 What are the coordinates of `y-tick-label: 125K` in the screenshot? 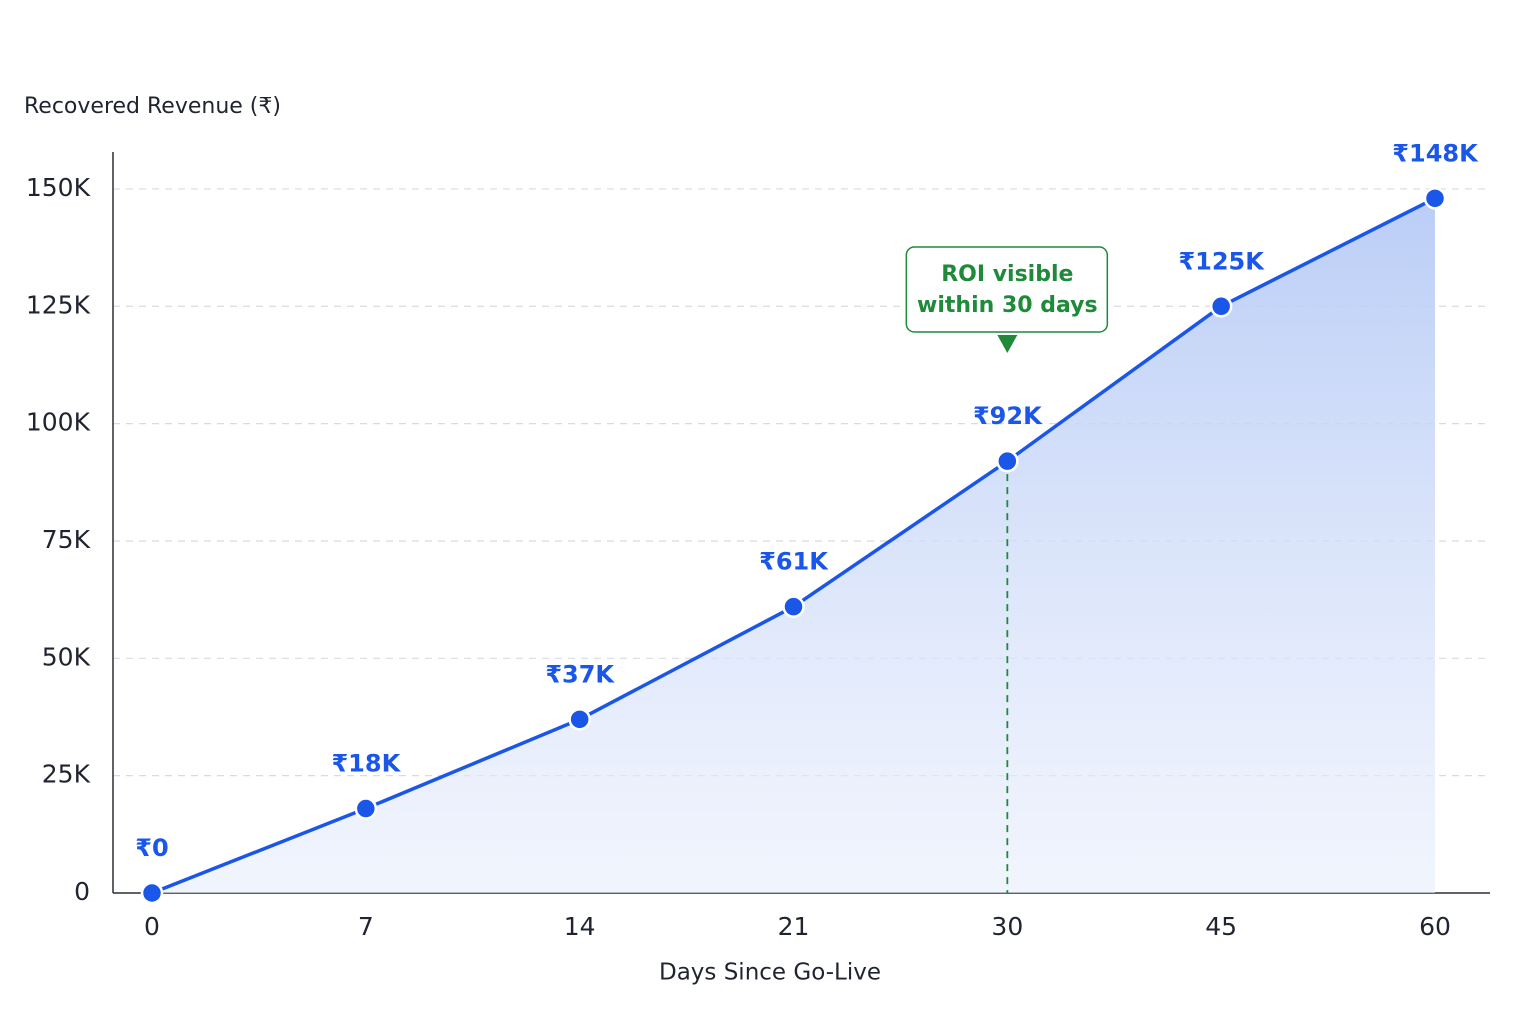 It's located at (58, 304).